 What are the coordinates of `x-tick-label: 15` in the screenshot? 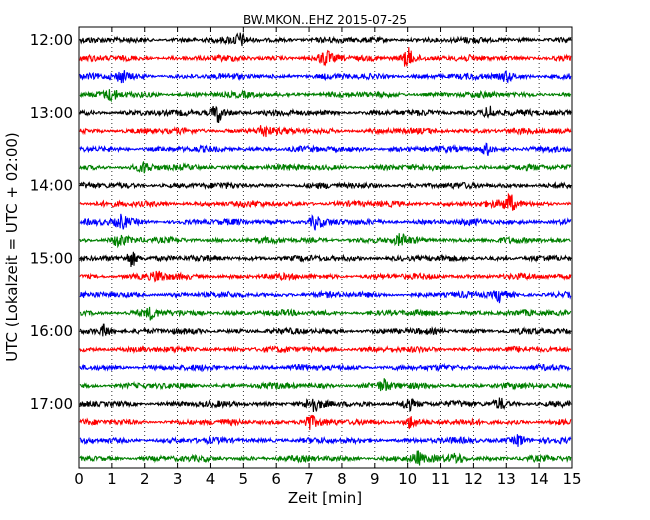 It's located at (571, 479).